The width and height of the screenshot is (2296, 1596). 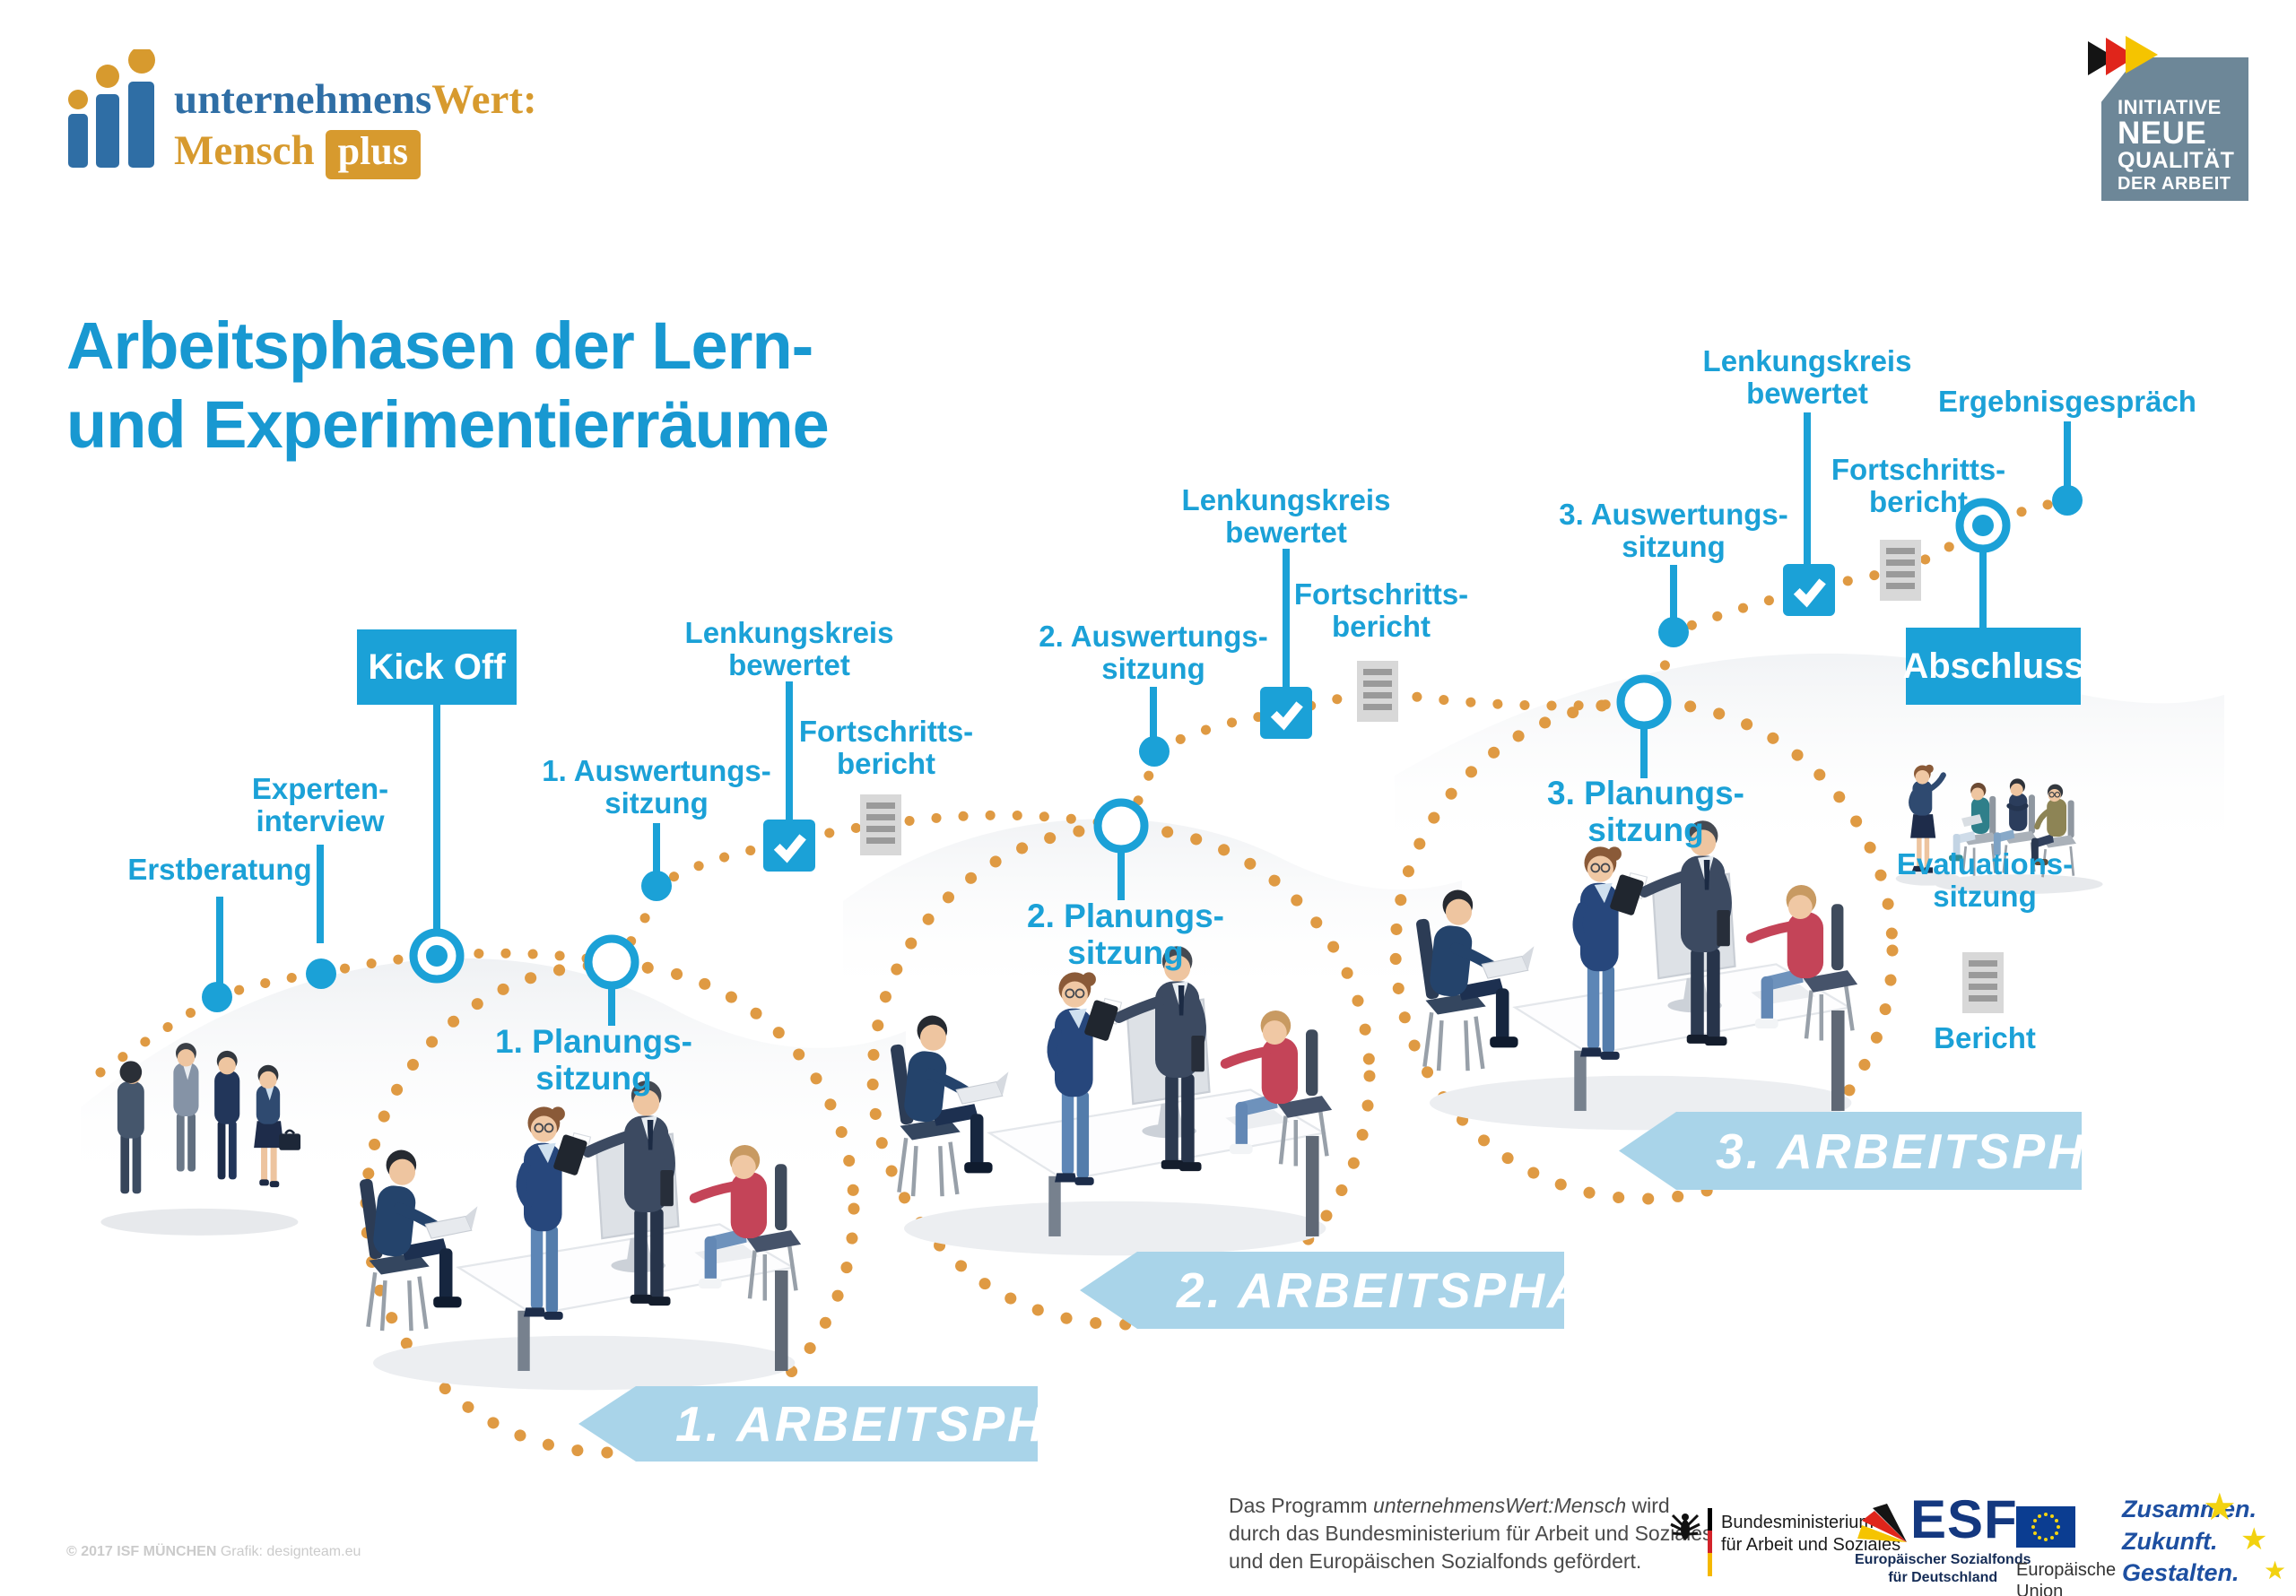 I want to click on label-erstberatung: Erstberatung, so click(x=219, y=870).